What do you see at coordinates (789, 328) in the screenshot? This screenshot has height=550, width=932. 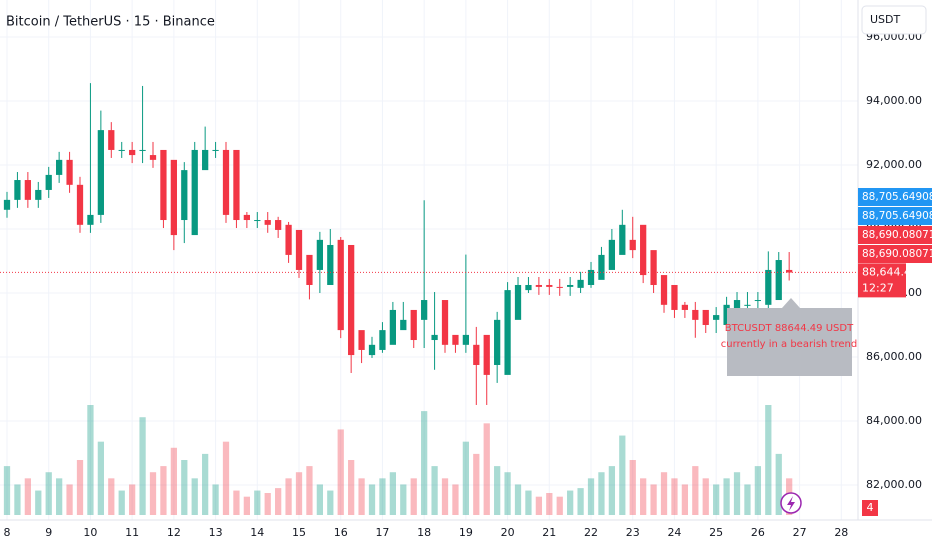 I see `annotation-line: BTCUSDT 88644.49 USDT` at bounding box center [789, 328].